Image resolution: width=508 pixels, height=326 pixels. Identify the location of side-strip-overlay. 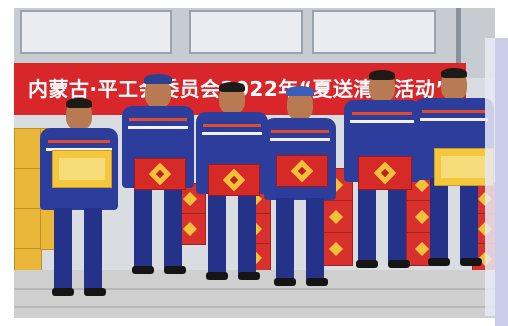
(490, 177).